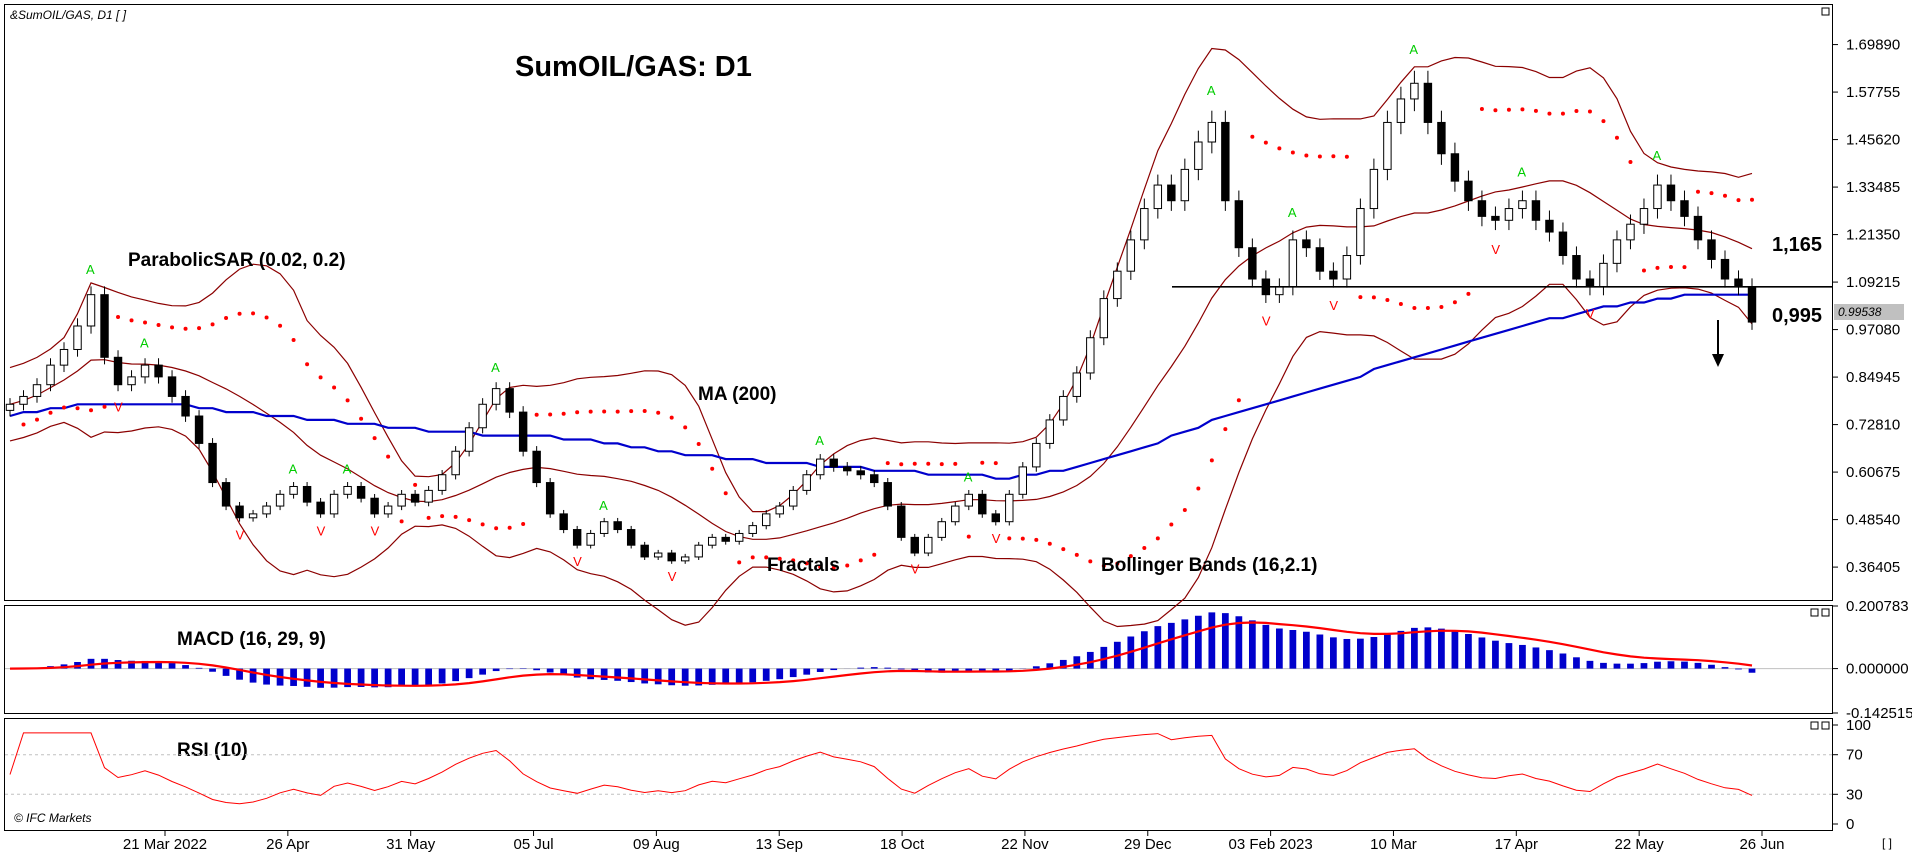 The width and height of the screenshot is (1912, 854). Describe the element at coordinates (1873, 235) in the screenshot. I see `y-tick-label-main: 1.21350` at that location.